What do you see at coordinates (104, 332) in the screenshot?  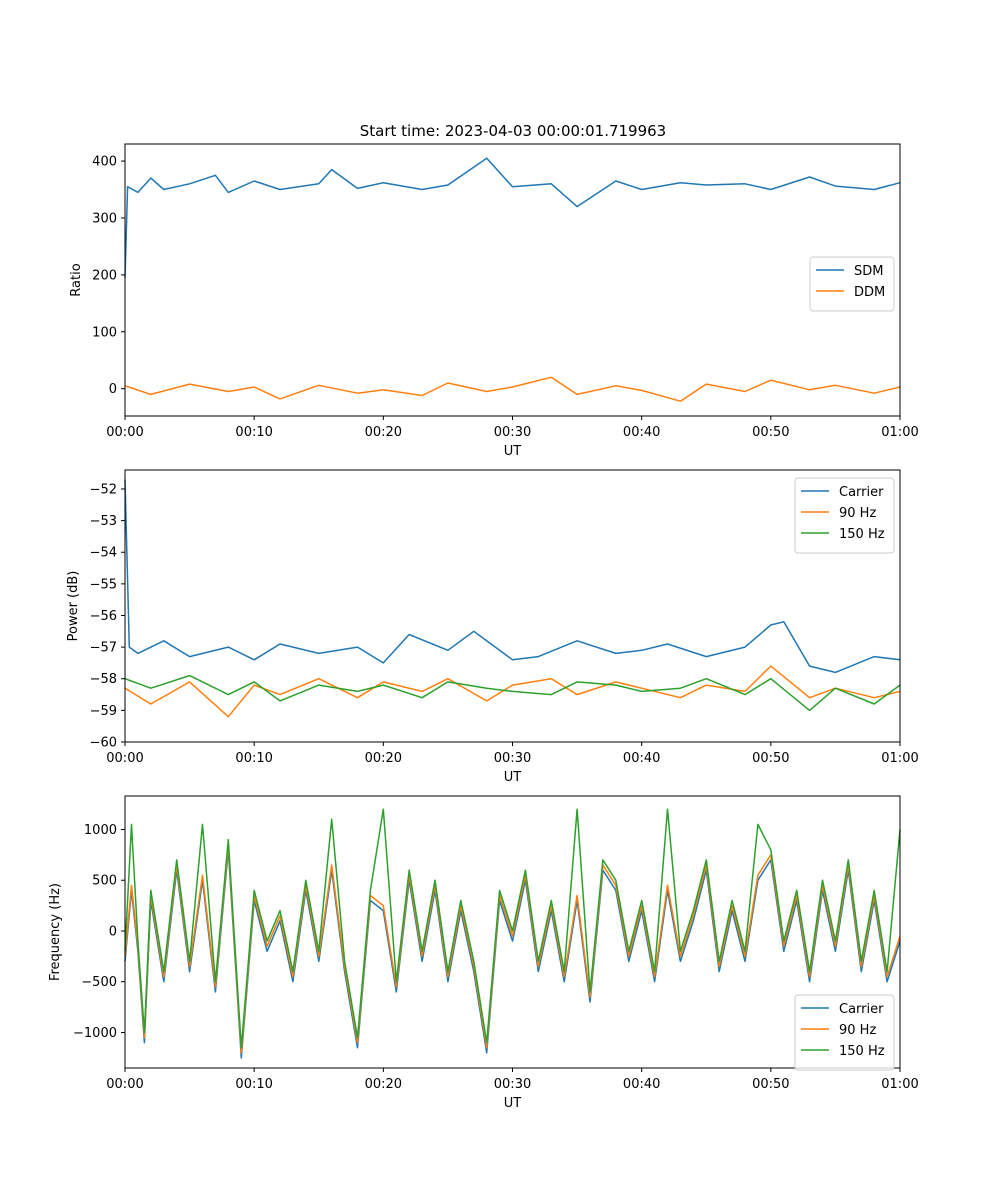 I see `y-tick-label: 100` at bounding box center [104, 332].